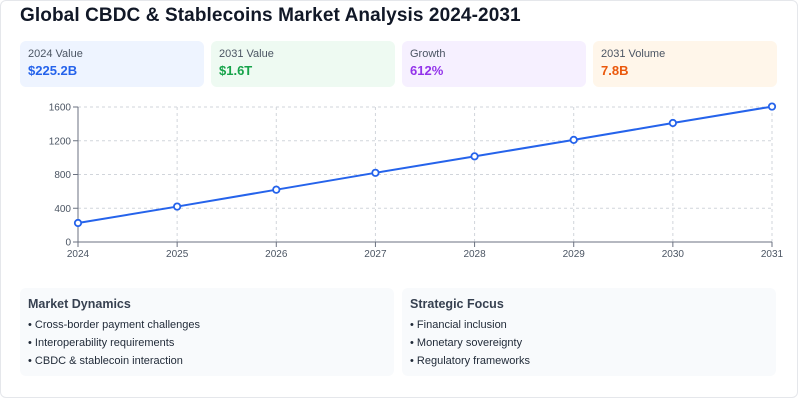 The height and width of the screenshot is (400, 800). What do you see at coordinates (574, 254) in the screenshot?
I see `x-tick-label: 2029` at bounding box center [574, 254].